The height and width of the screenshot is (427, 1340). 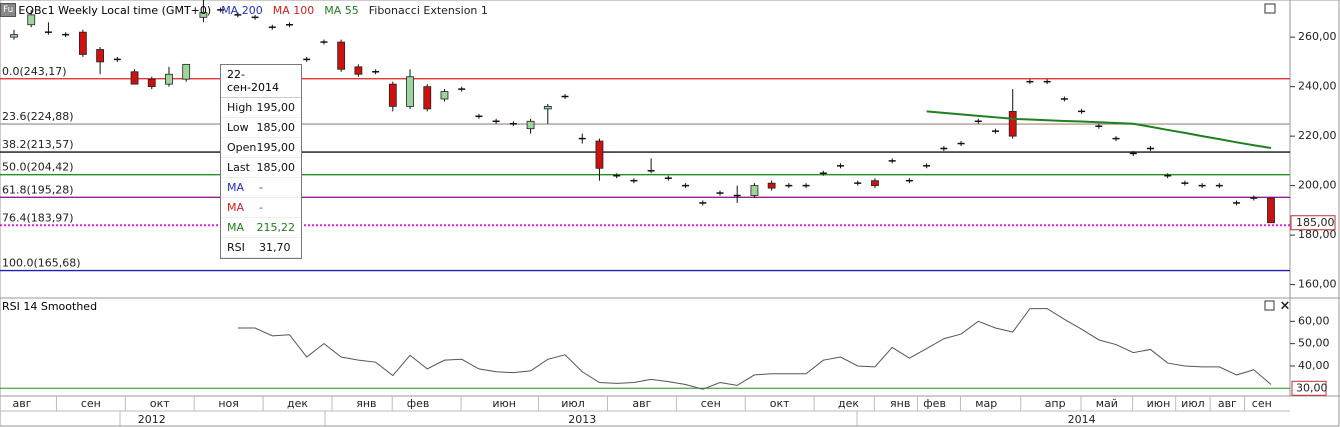 I want to click on y-tick-label: 50,00, so click(x=1314, y=343).